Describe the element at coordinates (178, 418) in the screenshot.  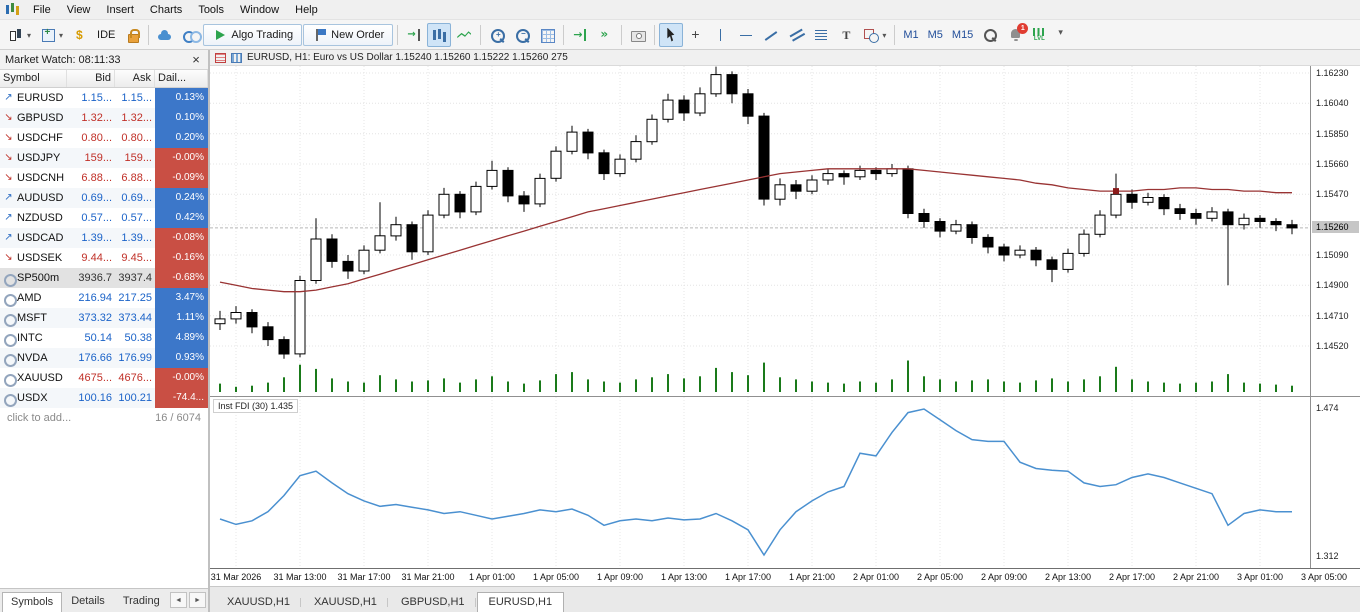
I see `symbols-count: 16 / 6074` at that location.